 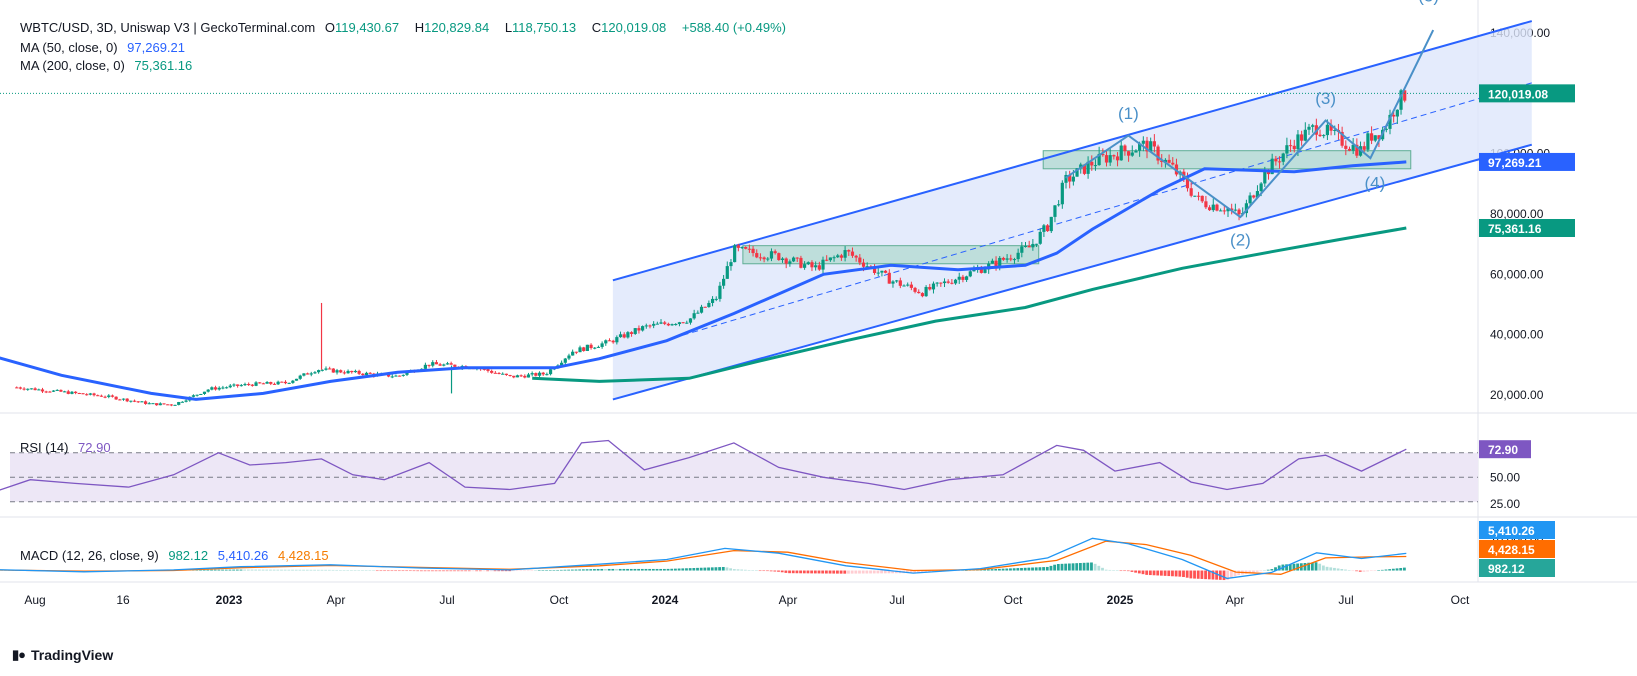 I want to click on macd-signal-badge-text: 4,428.15, so click(x=1511, y=550).